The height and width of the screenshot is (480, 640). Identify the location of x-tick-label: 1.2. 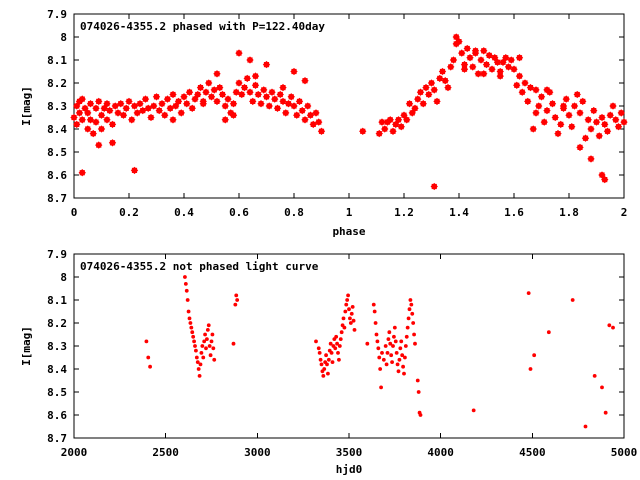
(404, 212).